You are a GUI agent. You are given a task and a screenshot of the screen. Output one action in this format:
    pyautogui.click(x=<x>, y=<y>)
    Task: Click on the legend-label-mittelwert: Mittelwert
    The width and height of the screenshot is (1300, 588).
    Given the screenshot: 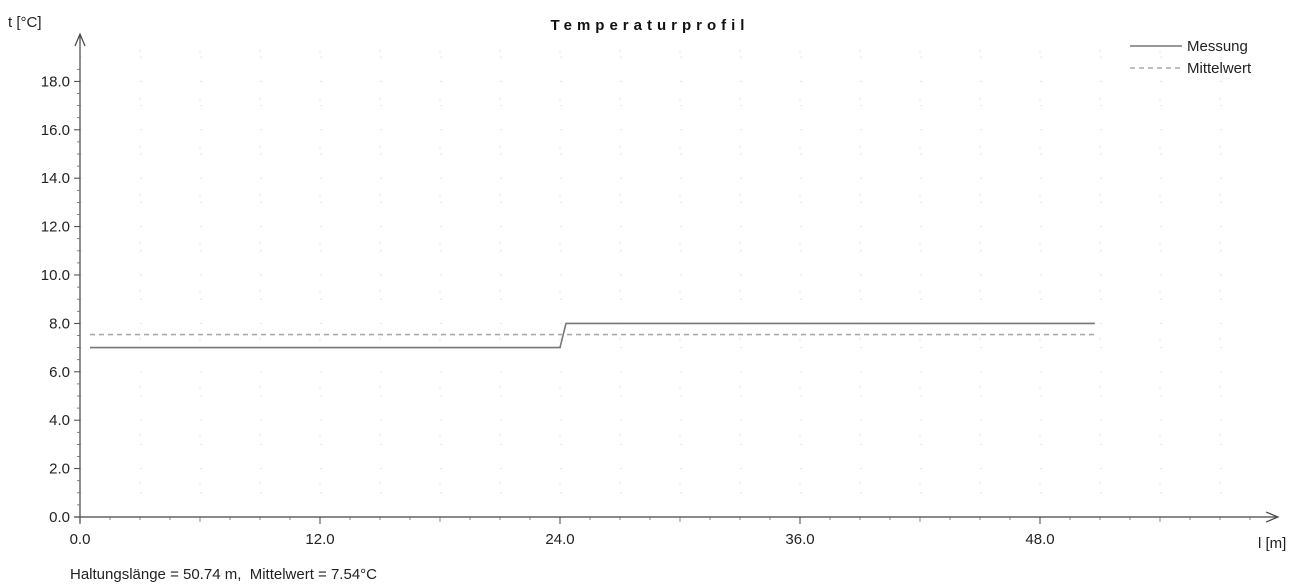 What is the action you would take?
    pyautogui.click(x=1219, y=68)
    